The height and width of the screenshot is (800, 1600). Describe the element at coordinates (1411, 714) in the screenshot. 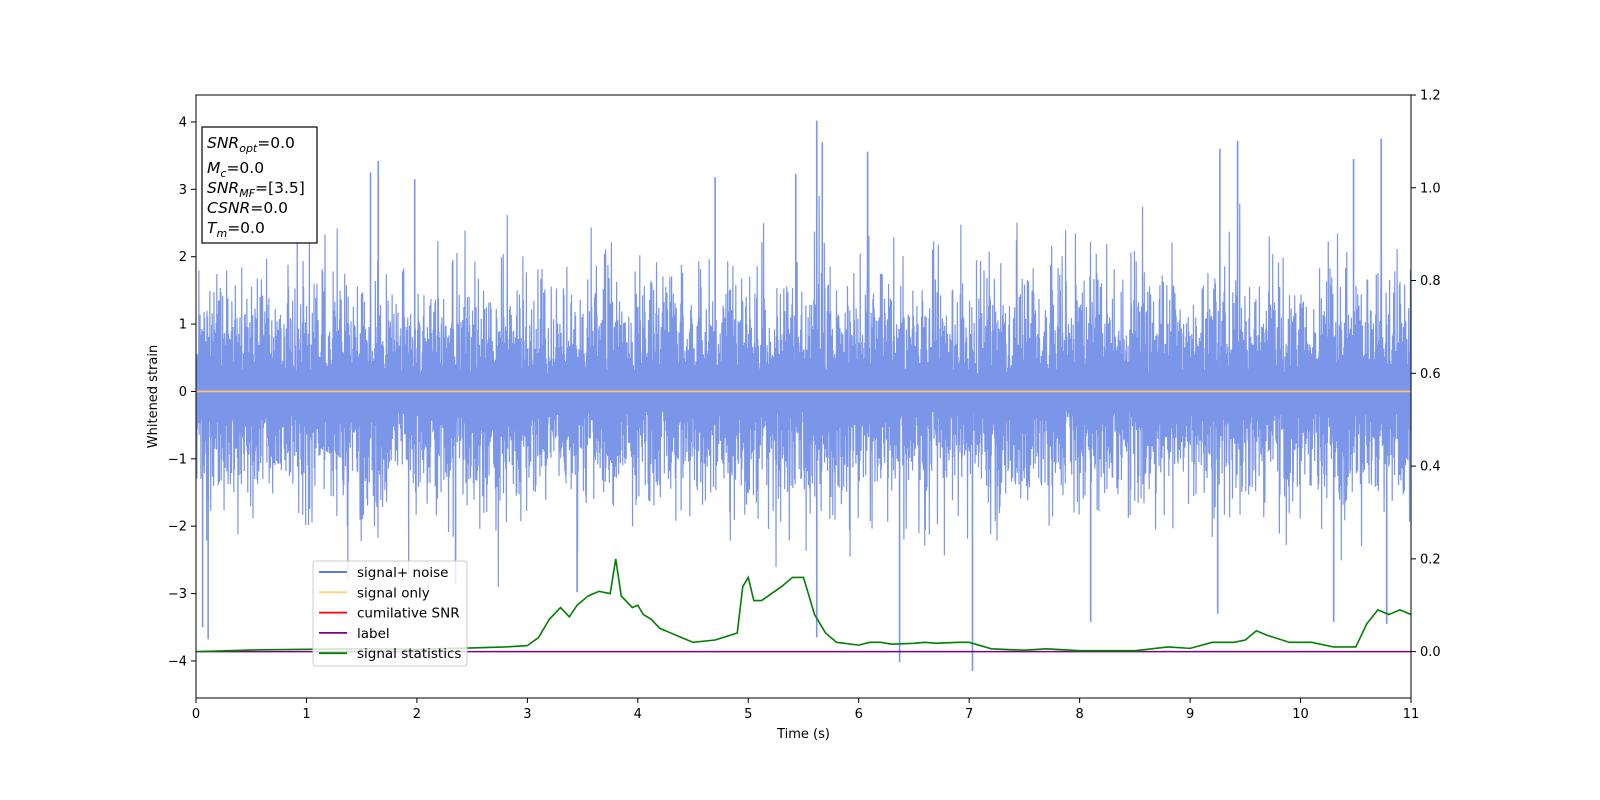

I see `x-tick-label: 11` at that location.